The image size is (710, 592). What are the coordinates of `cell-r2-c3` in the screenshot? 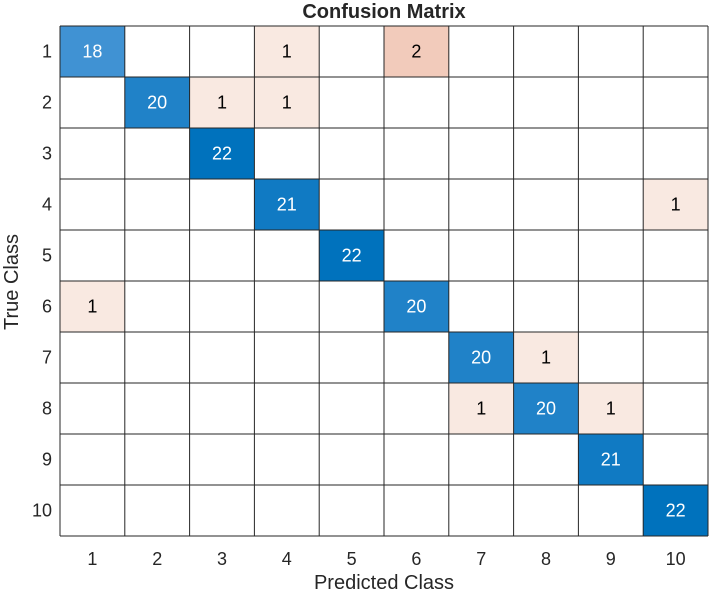 It's located at (222, 102).